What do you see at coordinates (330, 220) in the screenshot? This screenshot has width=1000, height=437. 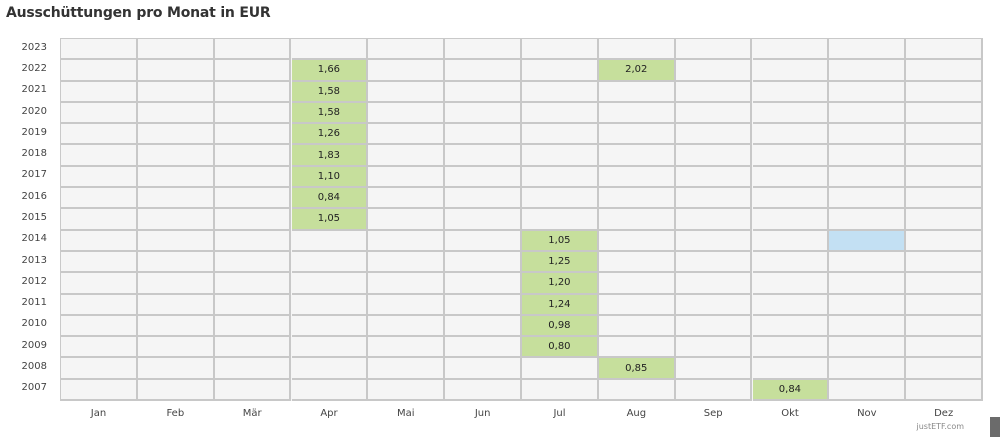 I see `heatmap-cell: 1,05` at bounding box center [330, 220].